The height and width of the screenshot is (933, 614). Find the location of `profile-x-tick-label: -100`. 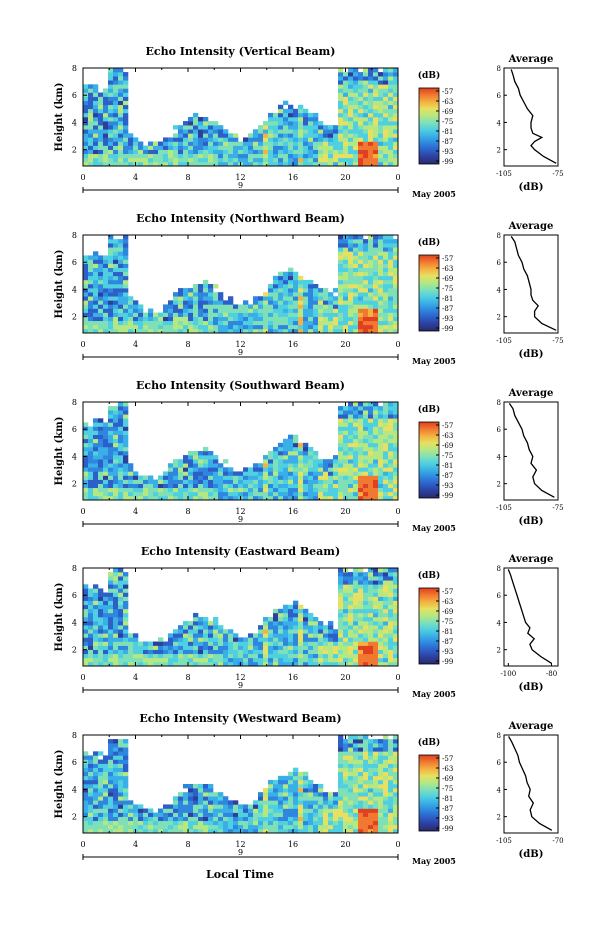

profile-x-tick-label: -100 is located at coordinates (508, 674).